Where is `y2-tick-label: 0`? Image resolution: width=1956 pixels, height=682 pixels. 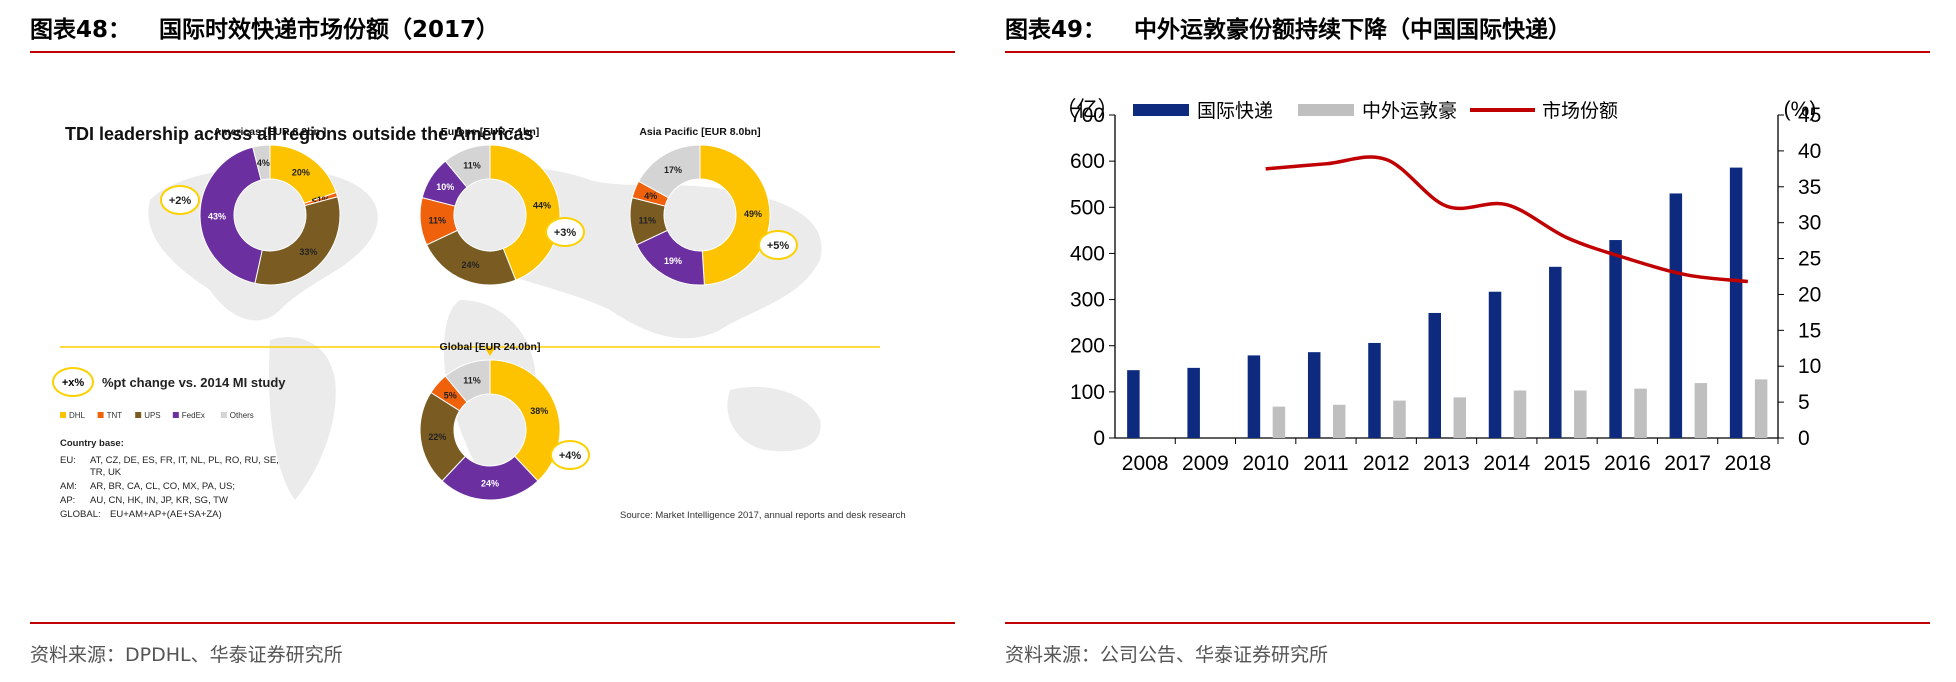
y2-tick-label: 0 is located at coordinates (1804, 438).